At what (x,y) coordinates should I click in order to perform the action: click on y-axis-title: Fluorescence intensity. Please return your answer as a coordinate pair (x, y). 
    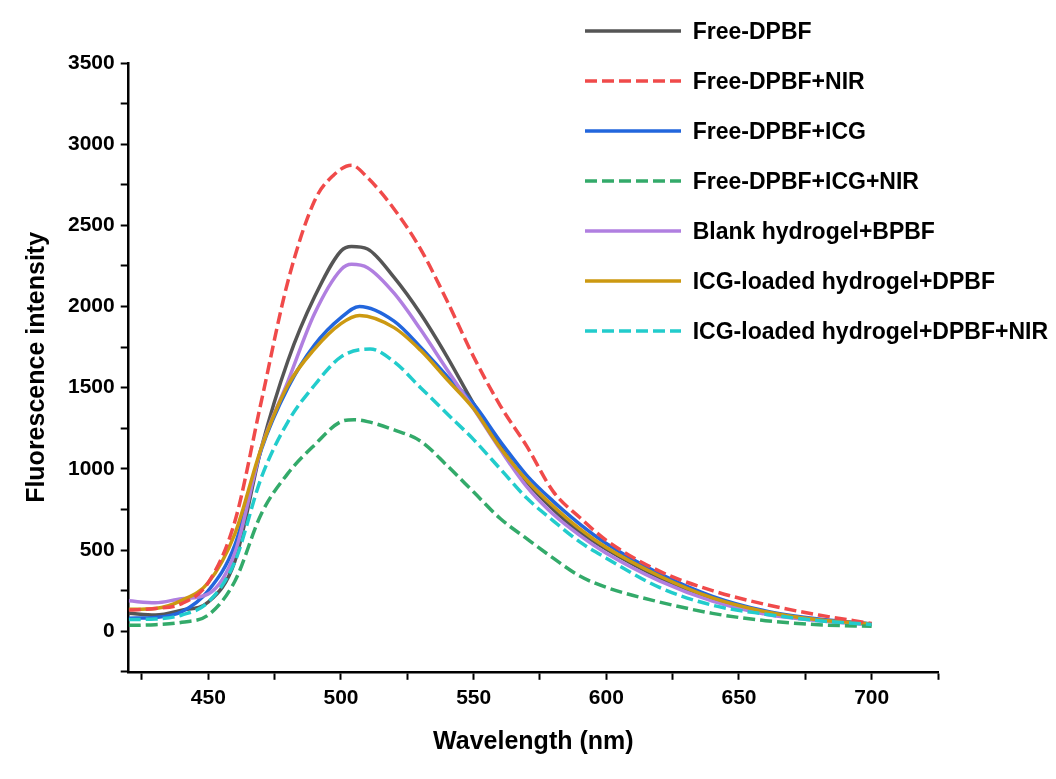
    Looking at the image, I should click on (34, 367).